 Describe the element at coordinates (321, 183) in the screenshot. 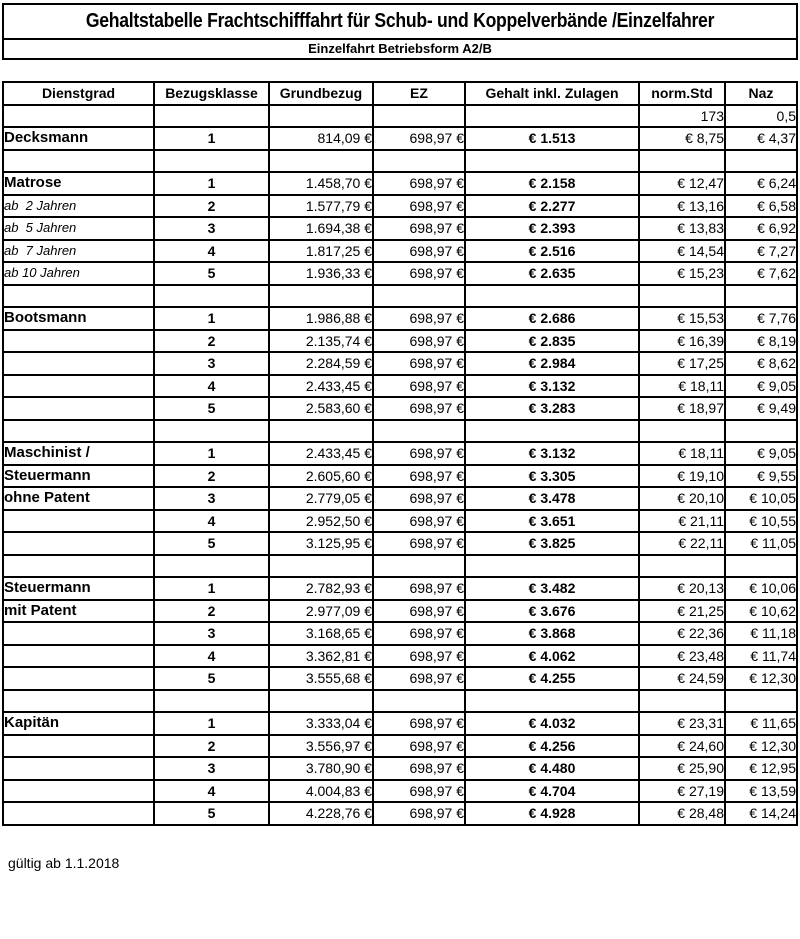

I see `cell-grundbezug: 1.458,70 €` at that location.